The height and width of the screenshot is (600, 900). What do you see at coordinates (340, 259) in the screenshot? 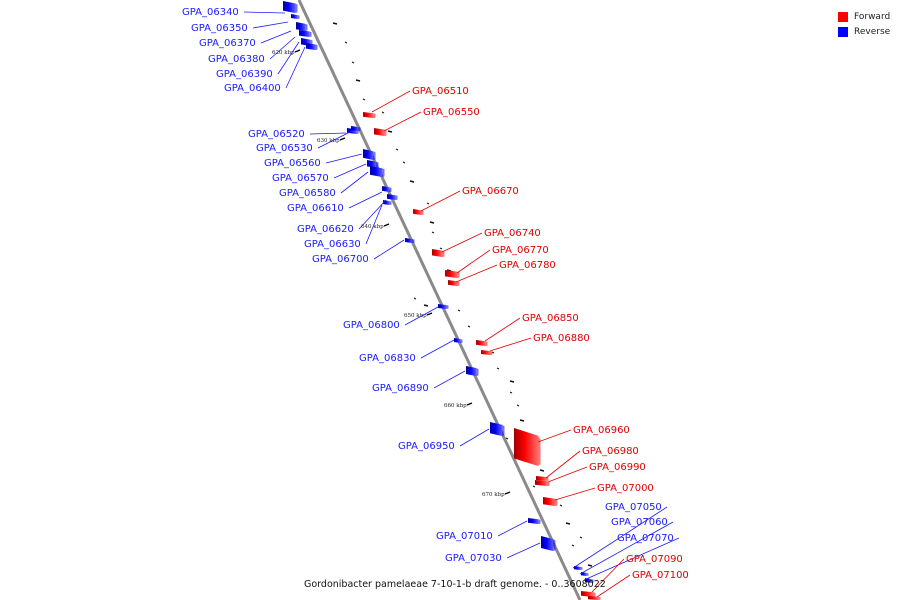
I see `reverse-gene-label: GPA_06700` at bounding box center [340, 259].